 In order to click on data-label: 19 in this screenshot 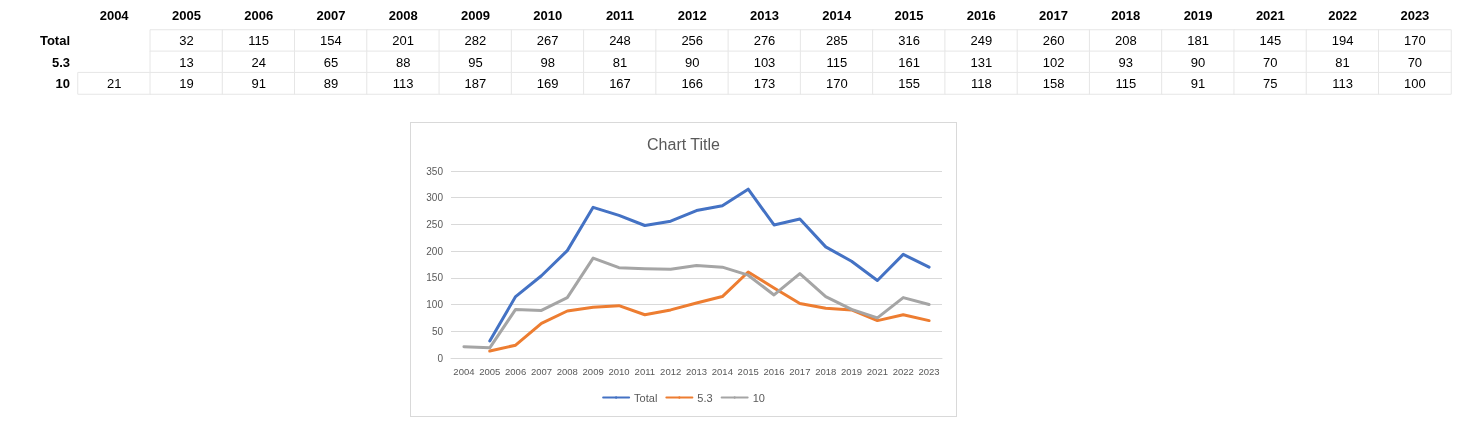, I will do `click(186, 83)`.